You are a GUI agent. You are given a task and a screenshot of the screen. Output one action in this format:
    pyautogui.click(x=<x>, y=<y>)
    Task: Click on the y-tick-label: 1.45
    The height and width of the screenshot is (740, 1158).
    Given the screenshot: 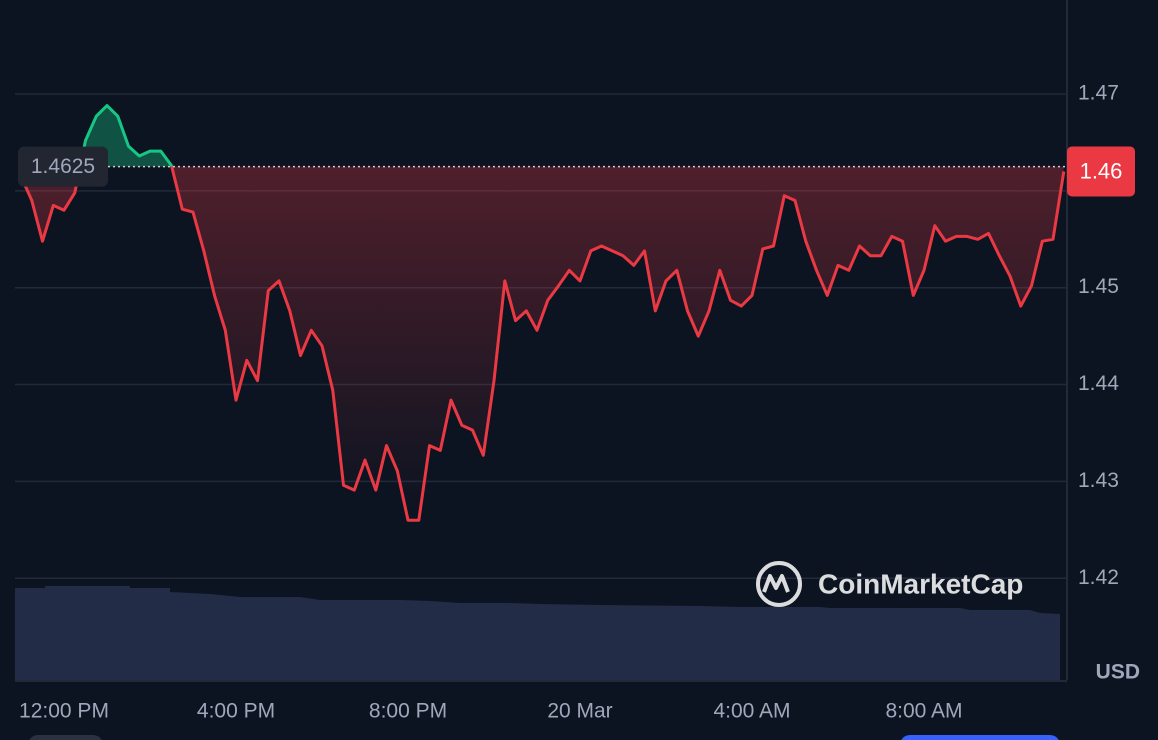 What is the action you would take?
    pyautogui.click(x=1098, y=286)
    